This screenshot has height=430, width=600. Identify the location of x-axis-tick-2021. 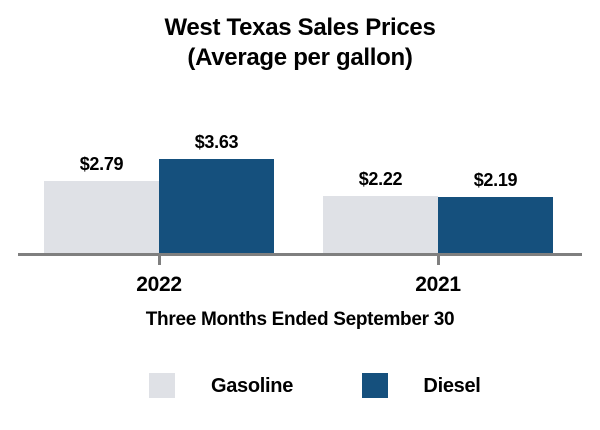
(438, 260).